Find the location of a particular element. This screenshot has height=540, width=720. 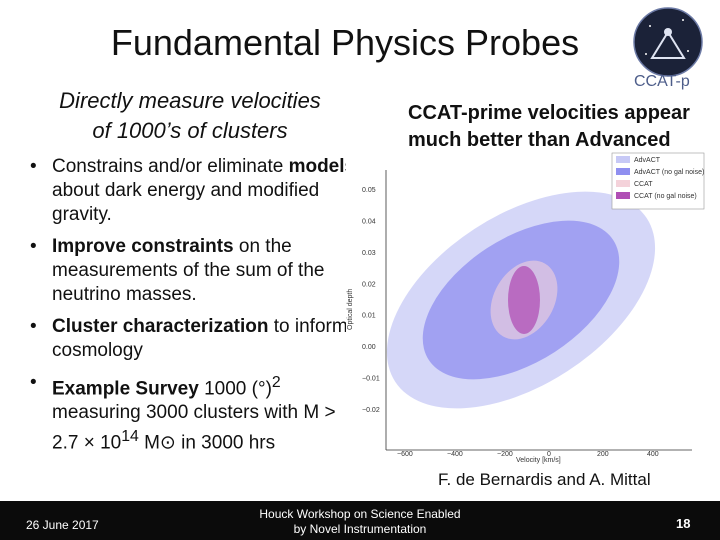

y-tick-label: −0.02 is located at coordinates (371, 410).